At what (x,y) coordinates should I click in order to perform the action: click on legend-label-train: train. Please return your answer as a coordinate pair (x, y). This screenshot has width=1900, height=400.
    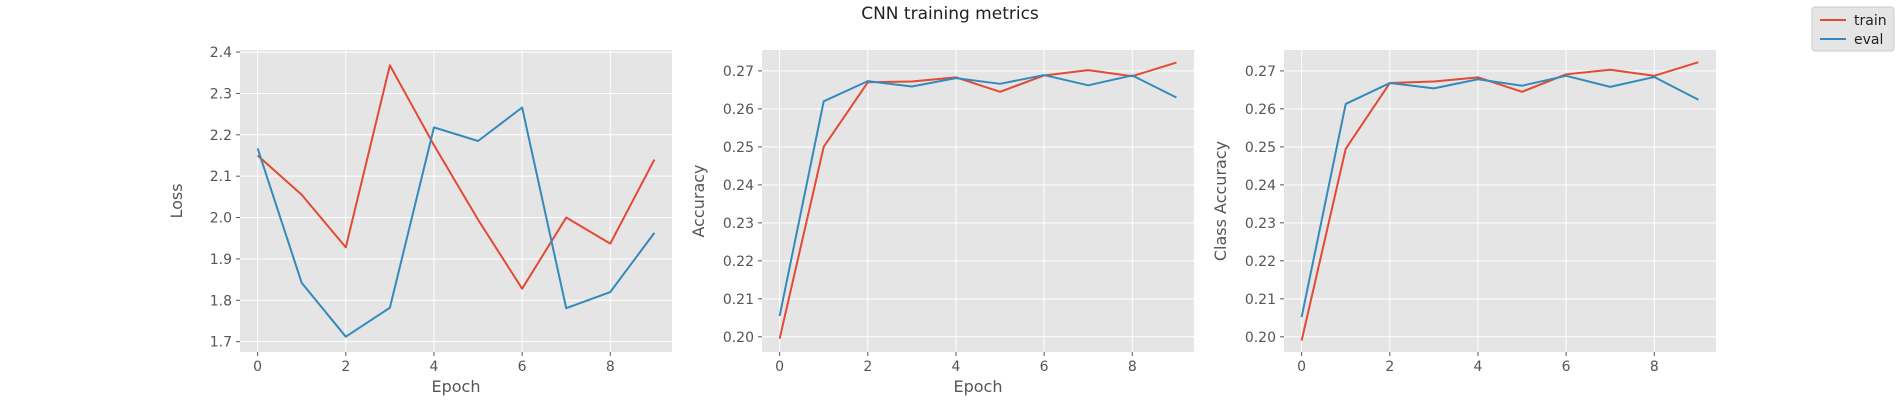
    Looking at the image, I should click on (1870, 21).